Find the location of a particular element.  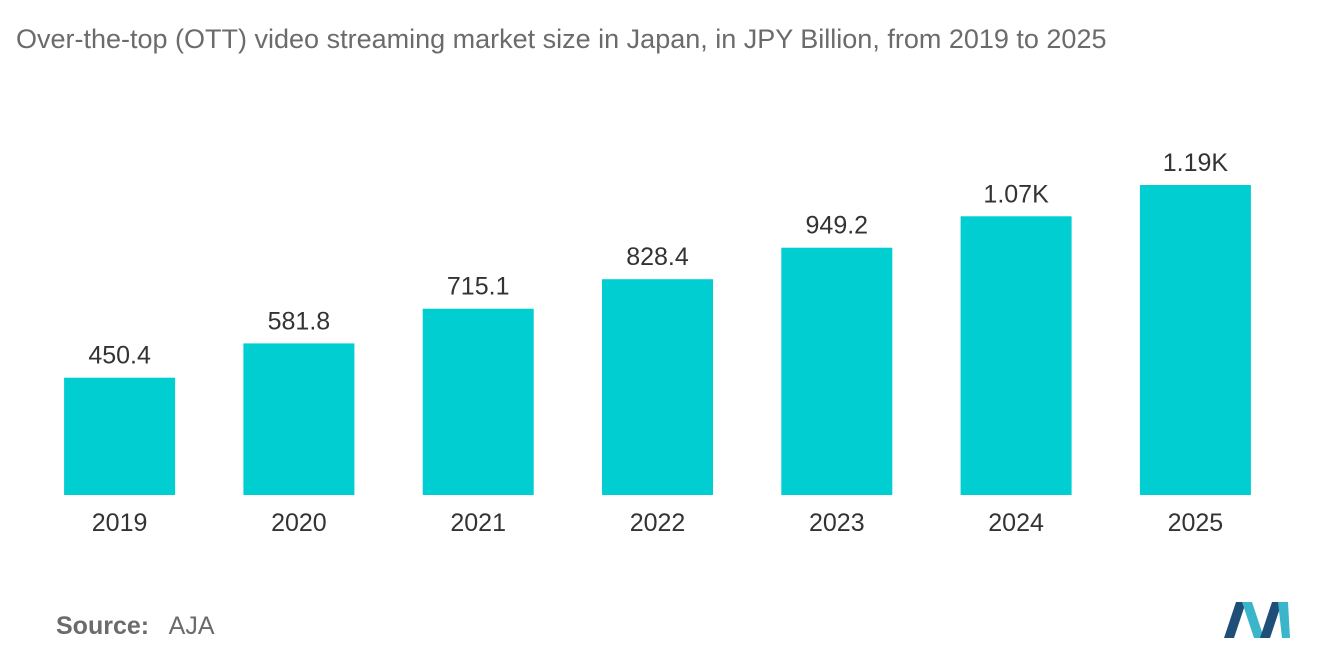

data-label-2020: 581.8 is located at coordinates (299, 321).